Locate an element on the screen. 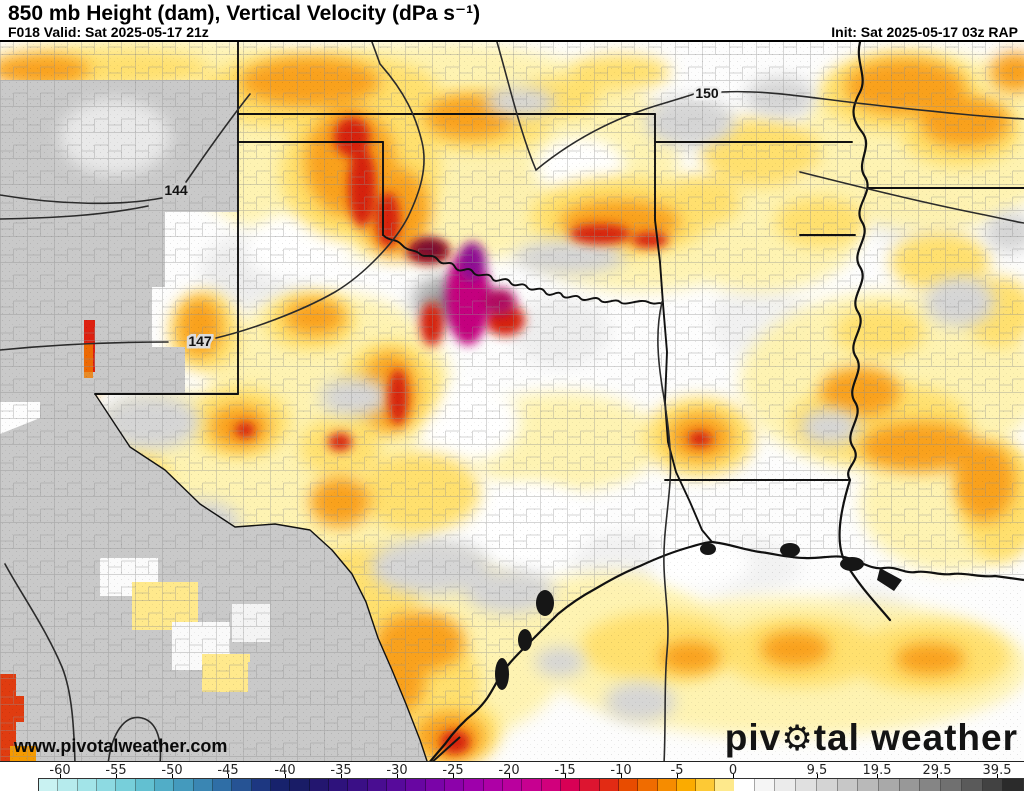 The image size is (1024, 791). colorbar-tick-label: -25 is located at coordinates (453, 770).